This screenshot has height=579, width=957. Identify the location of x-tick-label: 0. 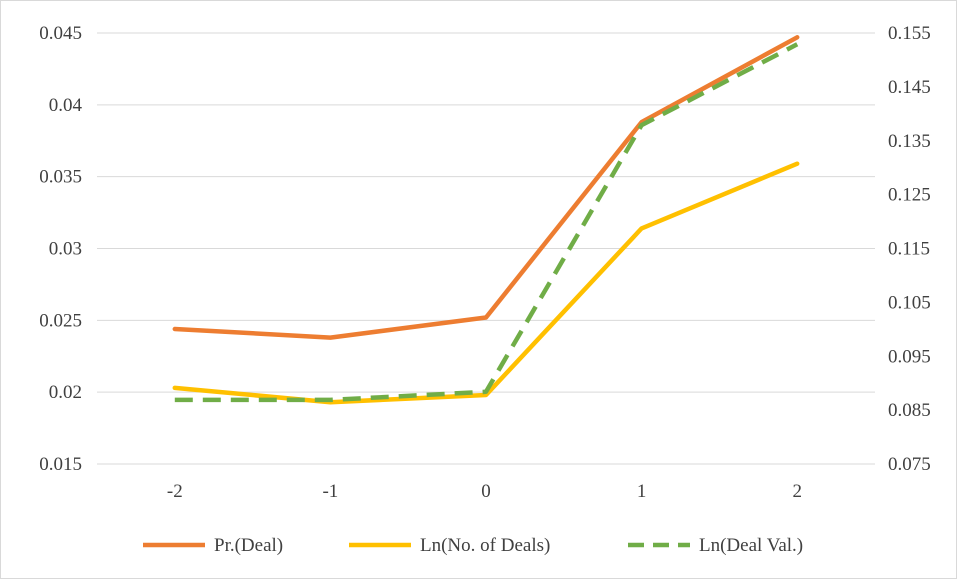
(486, 491).